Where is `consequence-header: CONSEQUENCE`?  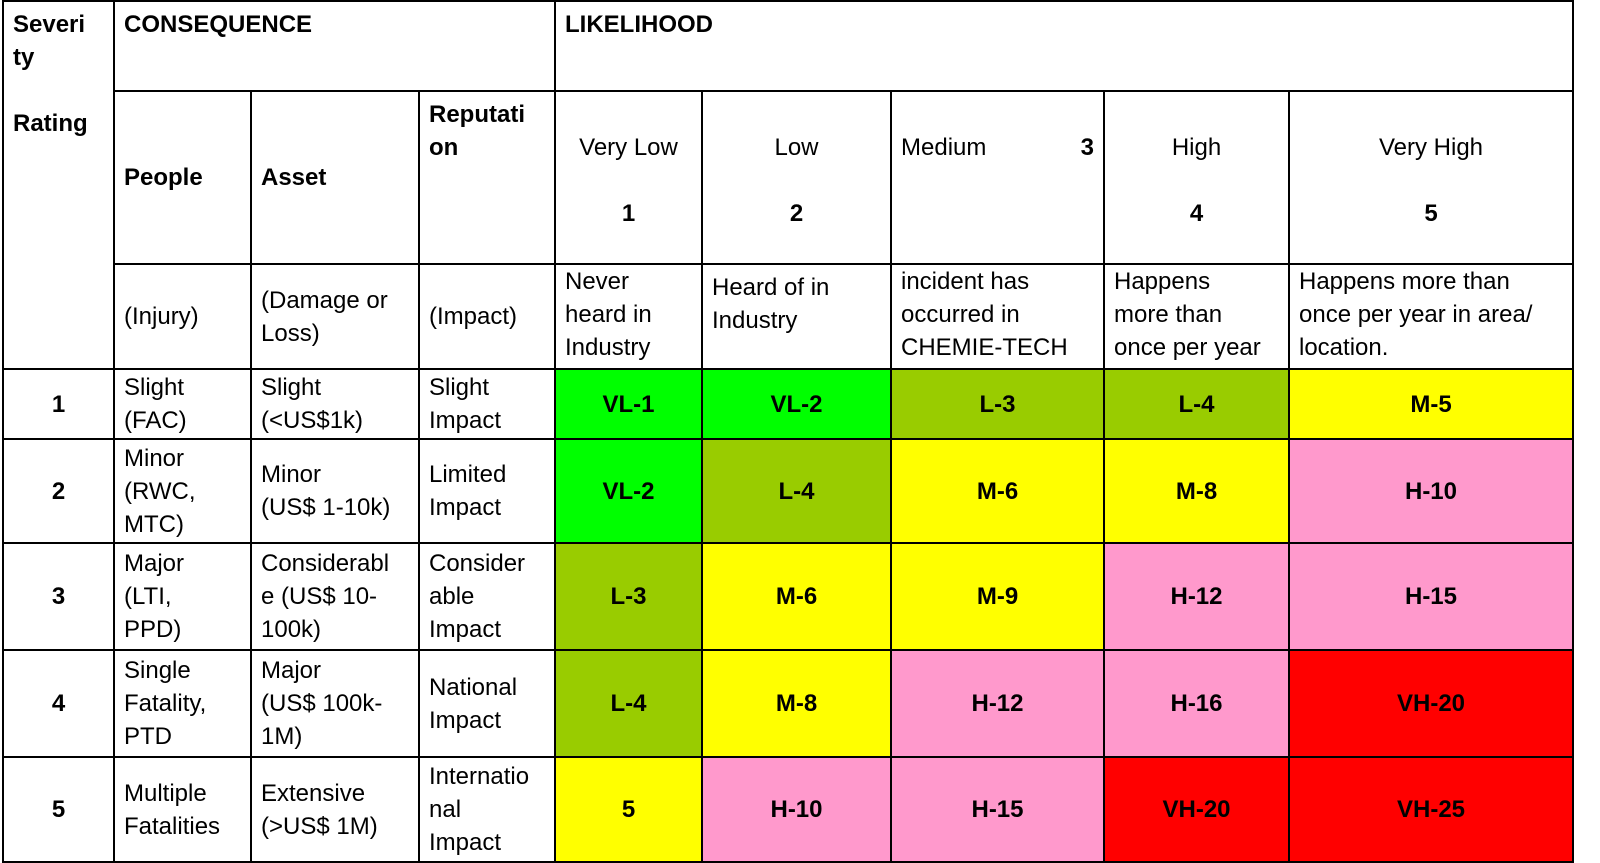 consequence-header: CONSEQUENCE is located at coordinates (334, 46).